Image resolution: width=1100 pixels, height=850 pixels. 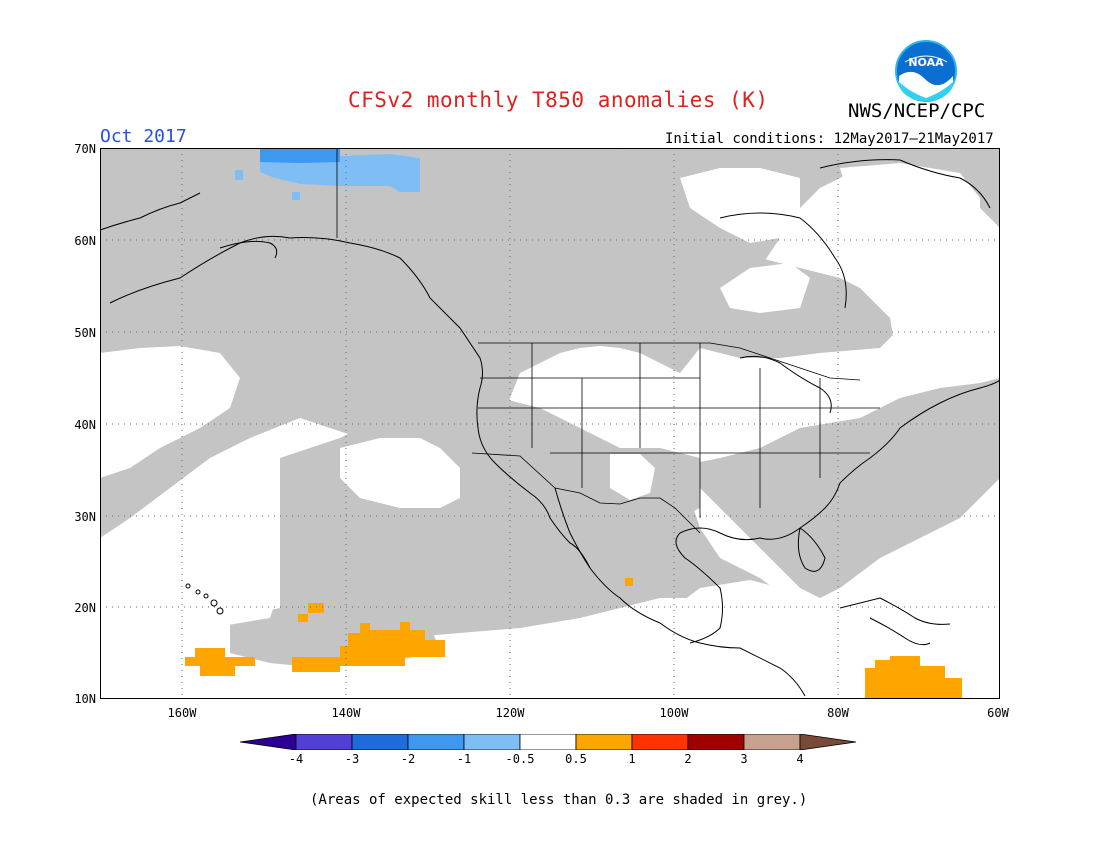 I want to click on lat-label: 30N, so click(x=85, y=517).